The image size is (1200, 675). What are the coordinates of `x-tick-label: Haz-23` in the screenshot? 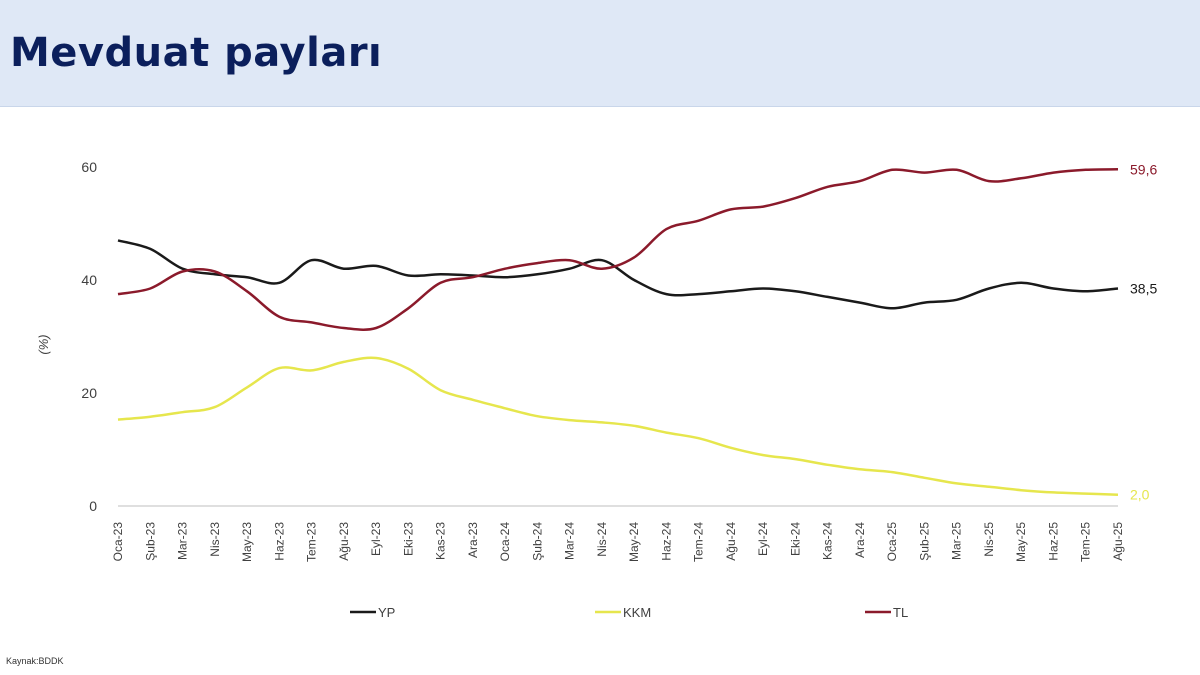 It's located at (279, 541).